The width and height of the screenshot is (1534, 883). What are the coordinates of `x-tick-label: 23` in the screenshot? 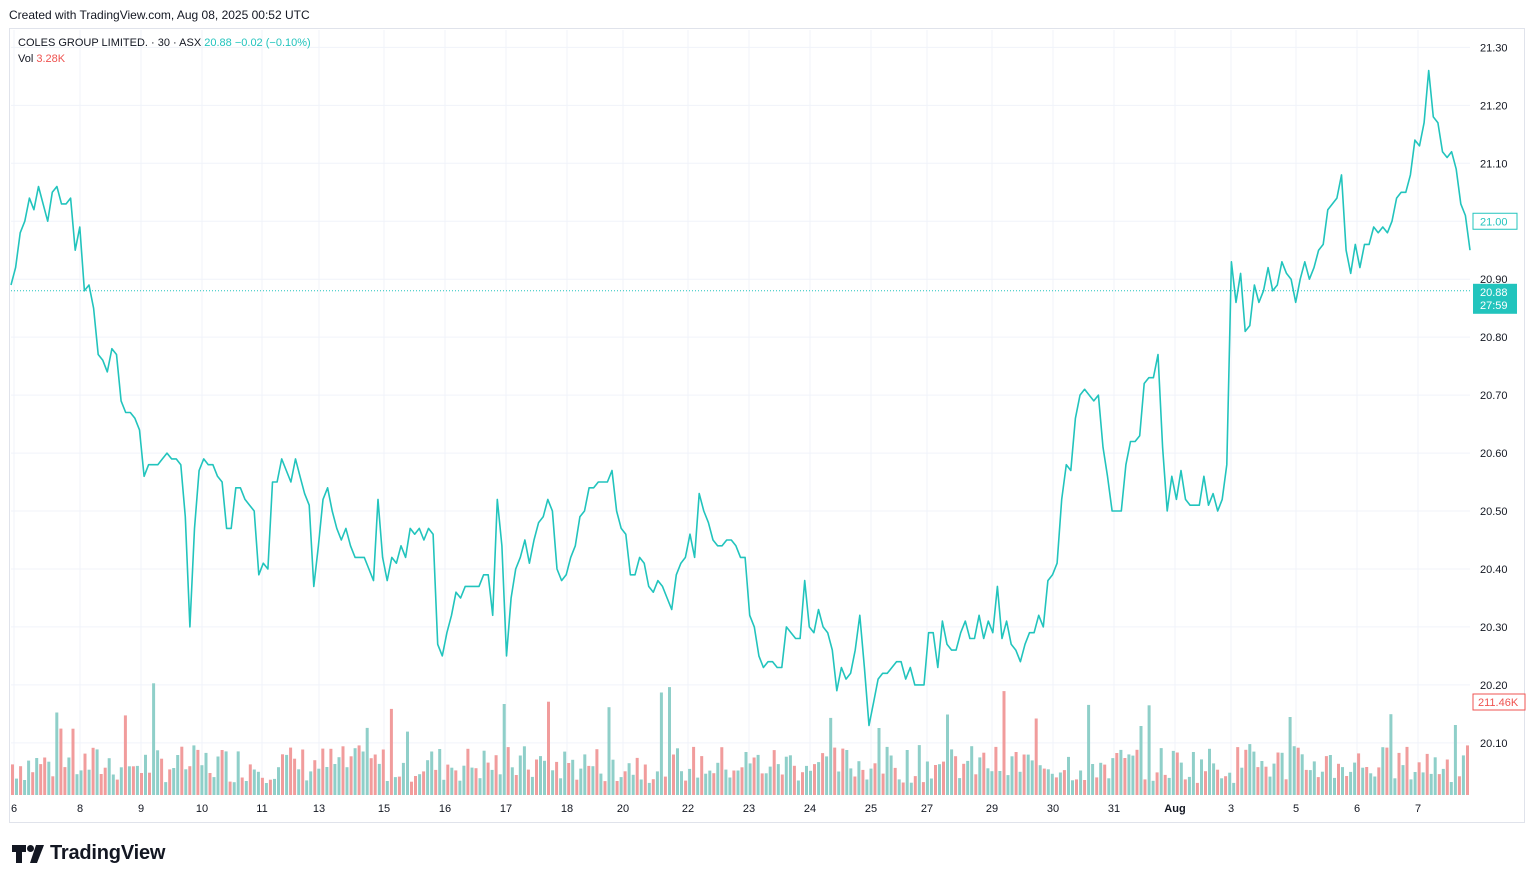 It's located at (749, 809).